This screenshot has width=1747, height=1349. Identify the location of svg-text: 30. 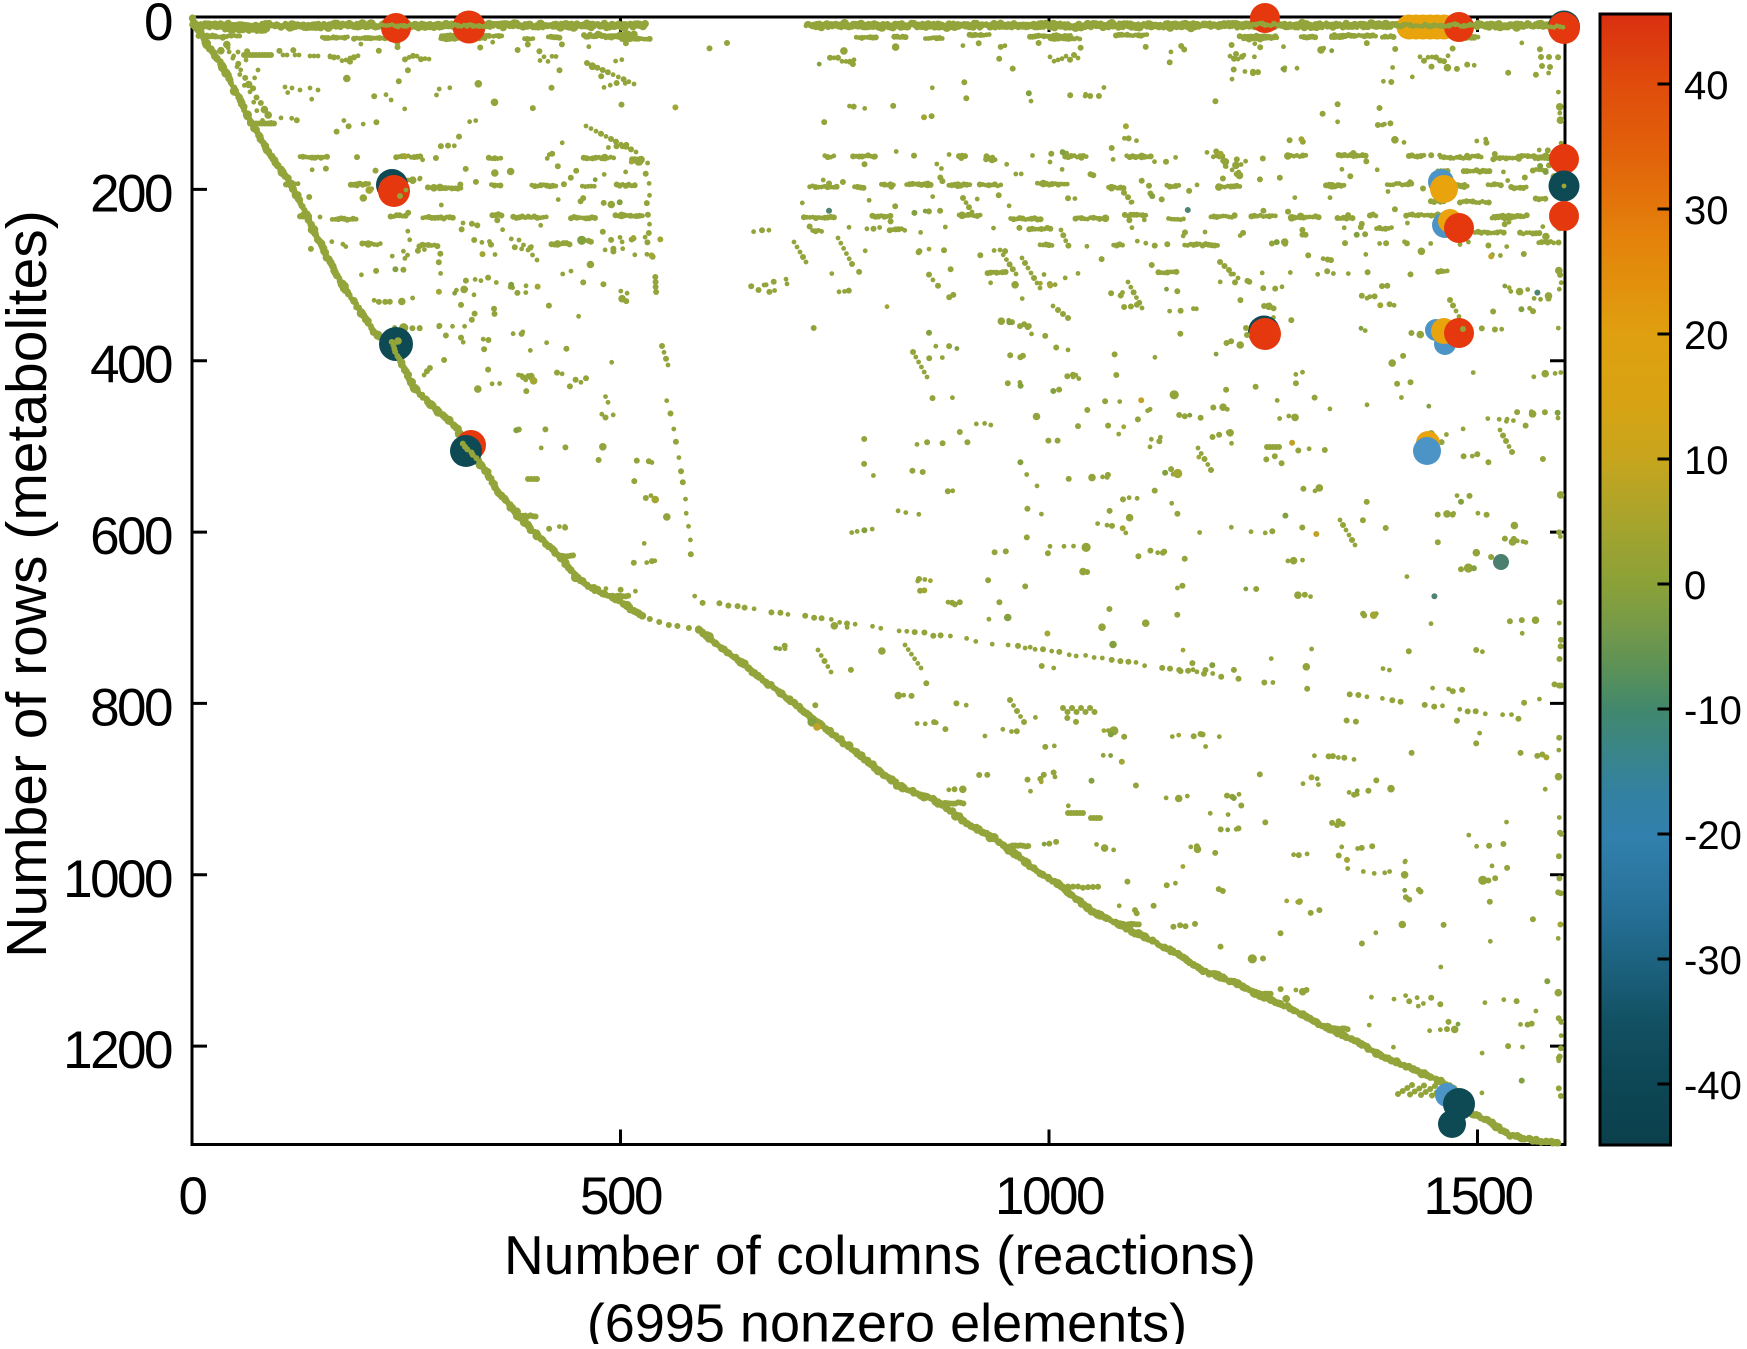
(1706, 211).